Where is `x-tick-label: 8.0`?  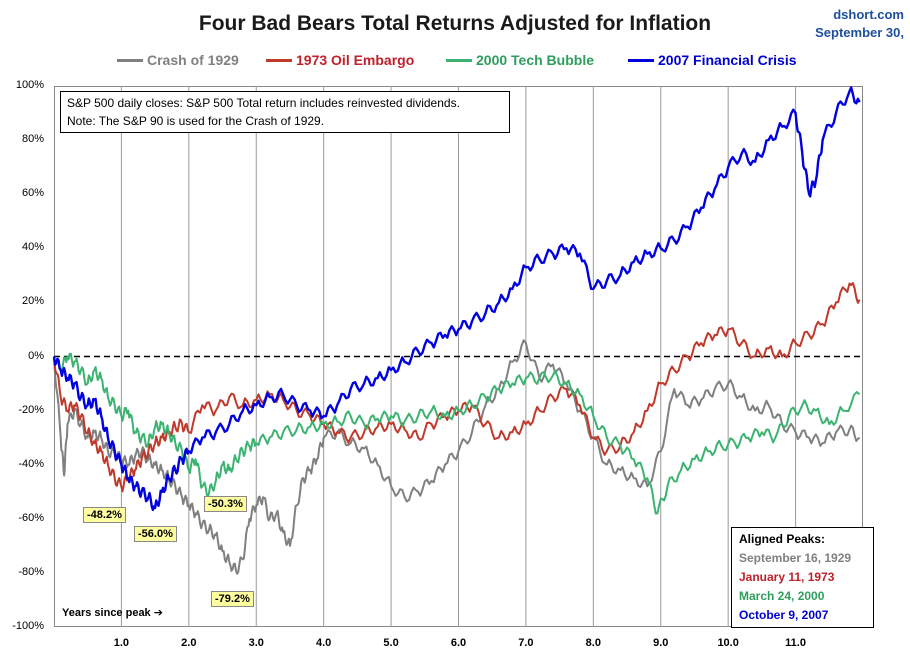
x-tick-label: 8.0 is located at coordinates (593, 643).